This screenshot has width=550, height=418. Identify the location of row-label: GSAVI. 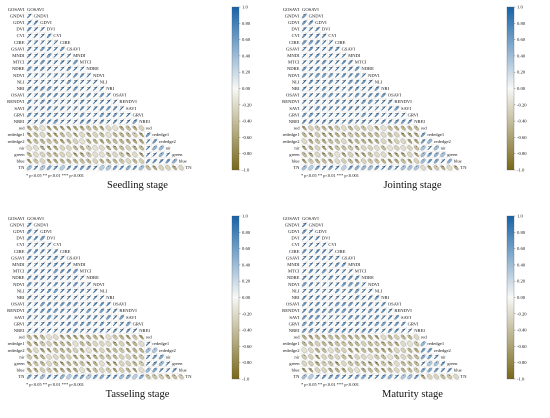
(293, 257).